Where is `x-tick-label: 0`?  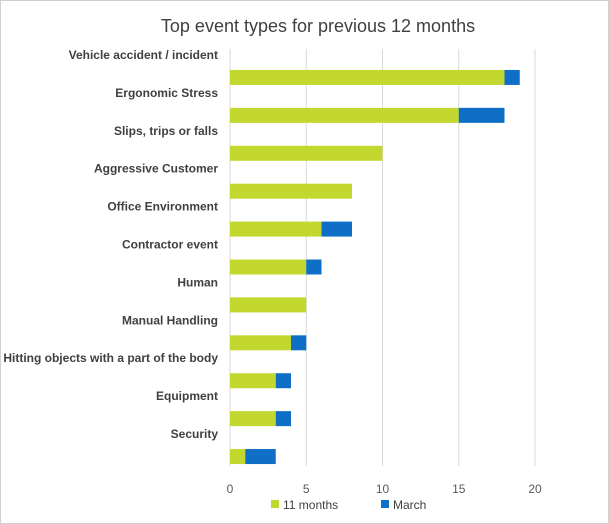 x-tick-label: 0 is located at coordinates (230, 489).